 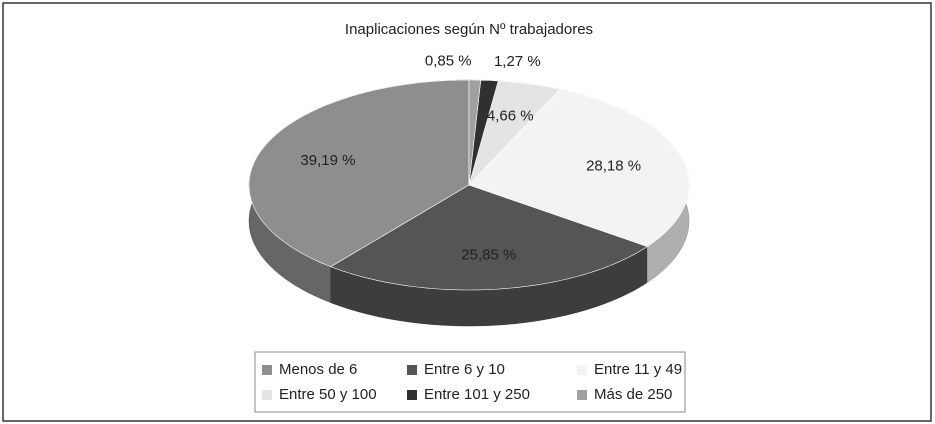 I want to click on data-label: 1,27 %, so click(x=517, y=61).